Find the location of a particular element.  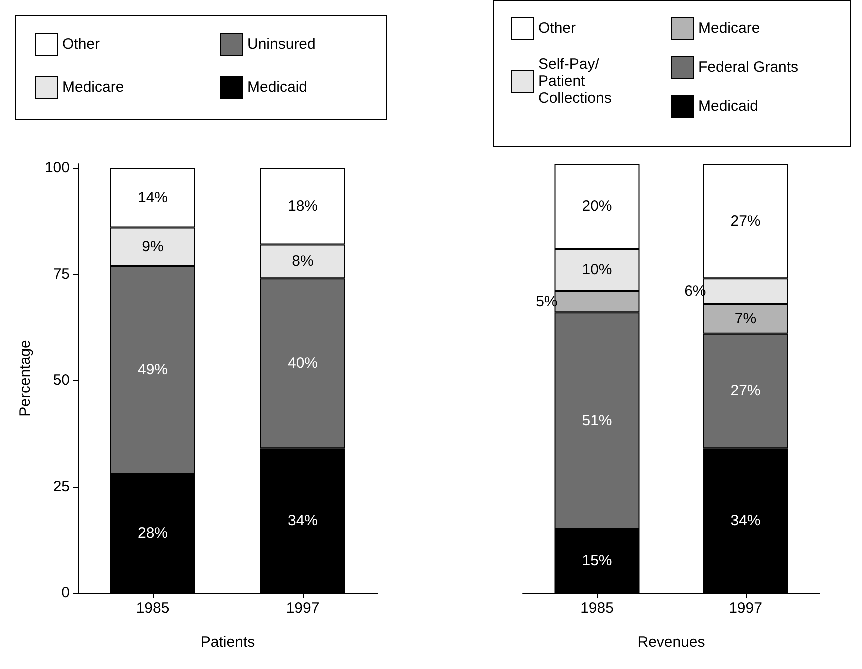

legend-label: Federal Grants is located at coordinates (748, 67).